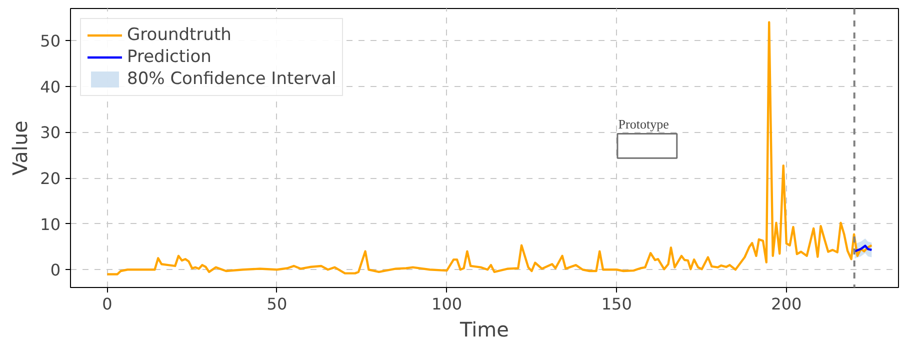  Describe the element at coordinates (20, 148) in the screenshot. I see `y-axis-title: Value` at that location.